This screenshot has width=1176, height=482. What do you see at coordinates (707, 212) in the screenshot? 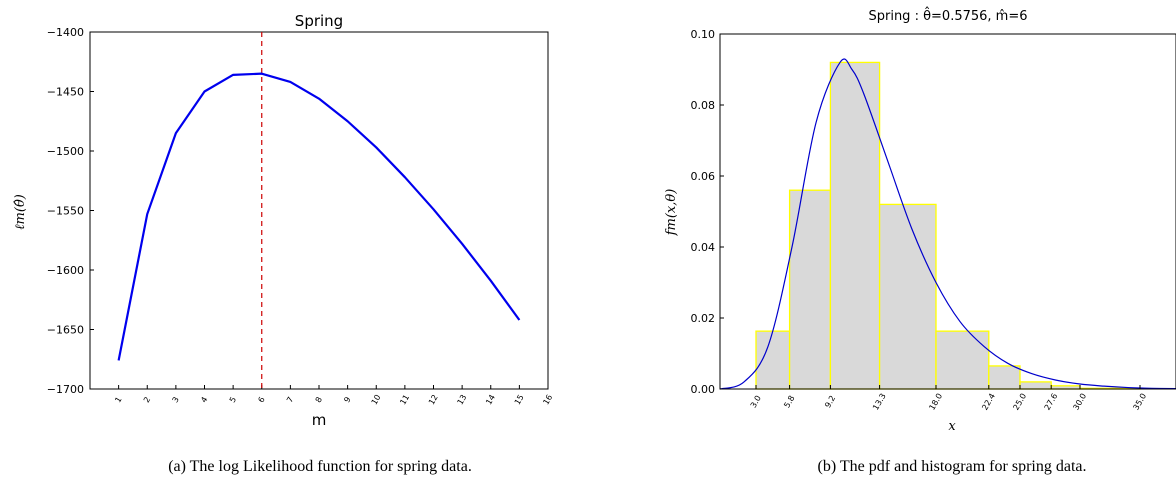
I see `y-axis-ticks-b: 0.00 0.02 0.04 0.06 0.08 0.10` at bounding box center [707, 212].